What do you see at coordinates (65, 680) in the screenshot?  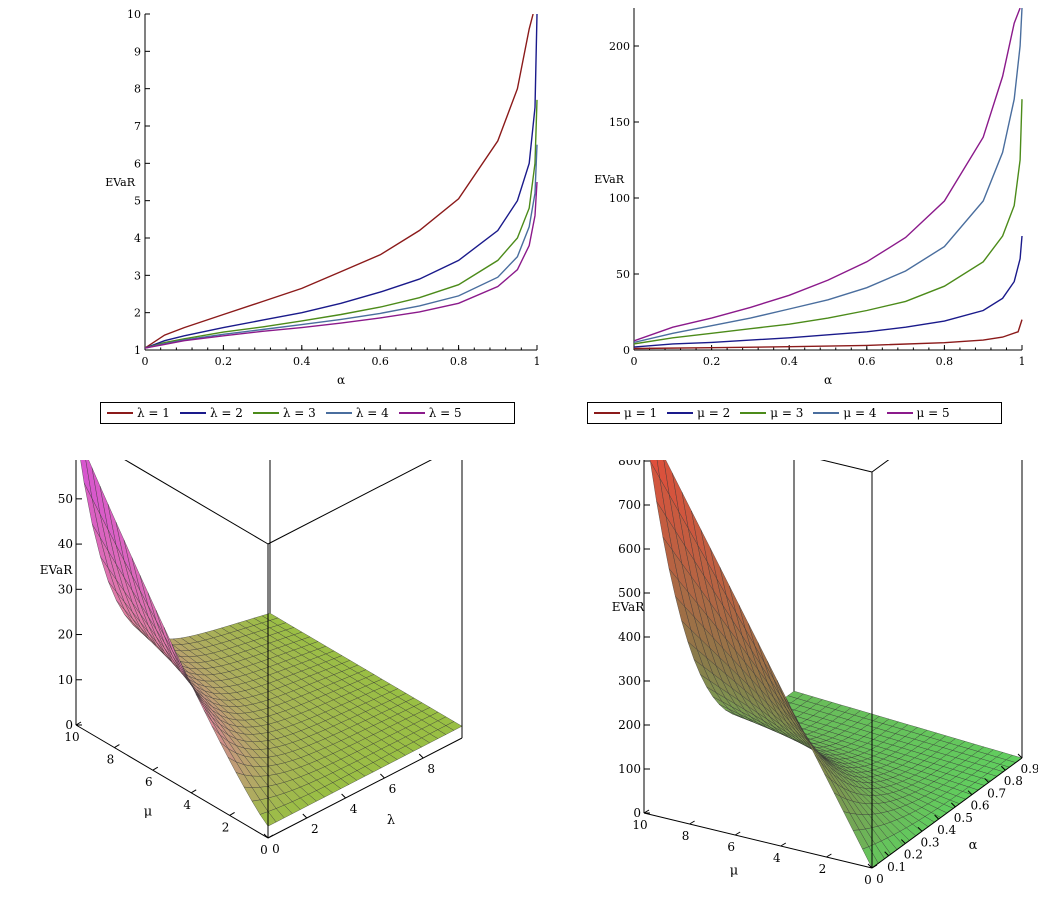 I see `lm-z-tick-label: 10` at bounding box center [65, 680].